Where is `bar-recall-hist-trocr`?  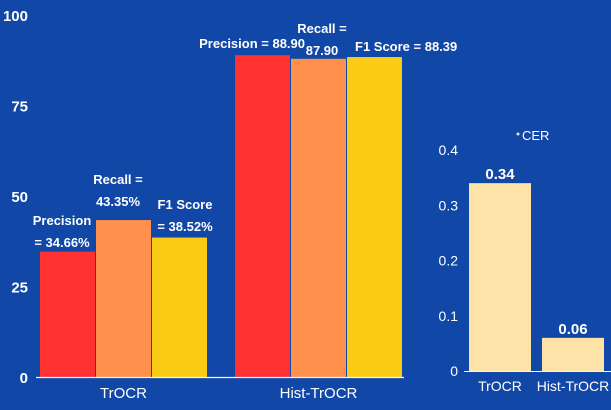
bar-recall-hist-trocr is located at coordinates (318, 217).